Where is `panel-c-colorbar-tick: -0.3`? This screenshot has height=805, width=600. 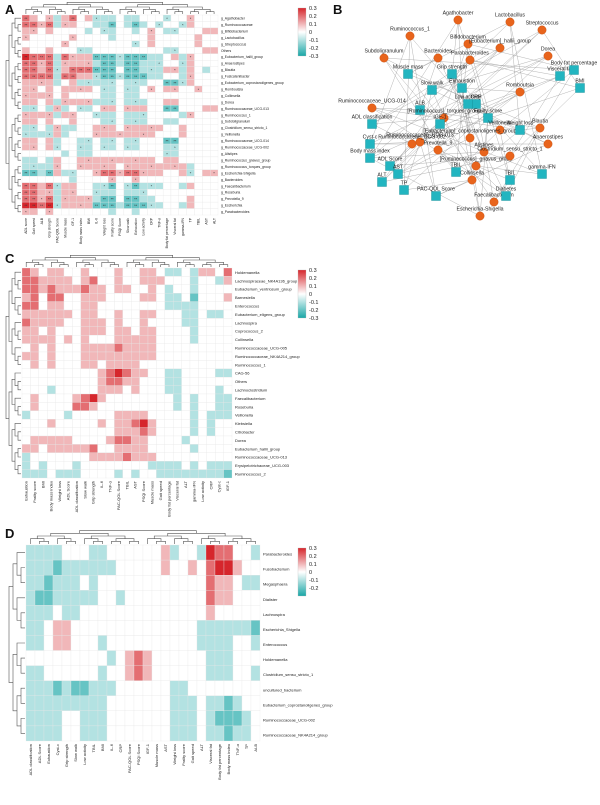 panel-c-colorbar-tick: -0.3 is located at coordinates (313, 319).